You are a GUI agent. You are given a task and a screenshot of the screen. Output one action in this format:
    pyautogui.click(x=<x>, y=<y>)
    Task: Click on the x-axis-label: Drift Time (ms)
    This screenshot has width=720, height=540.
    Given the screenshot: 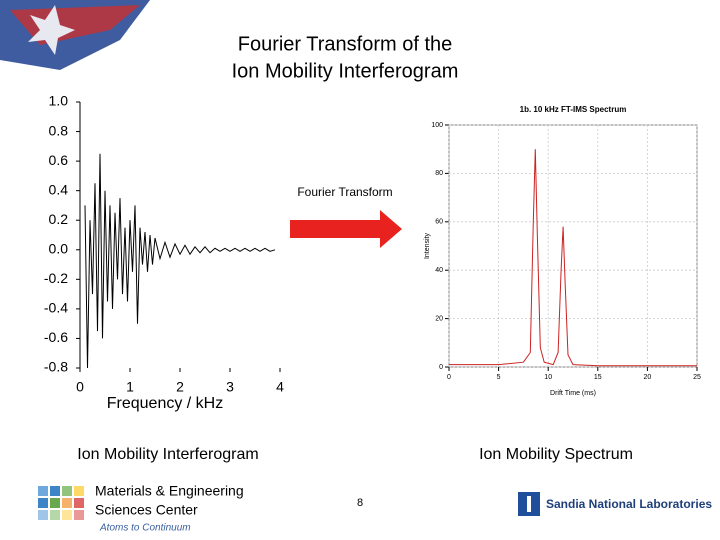 What is the action you would take?
    pyautogui.click(x=573, y=393)
    